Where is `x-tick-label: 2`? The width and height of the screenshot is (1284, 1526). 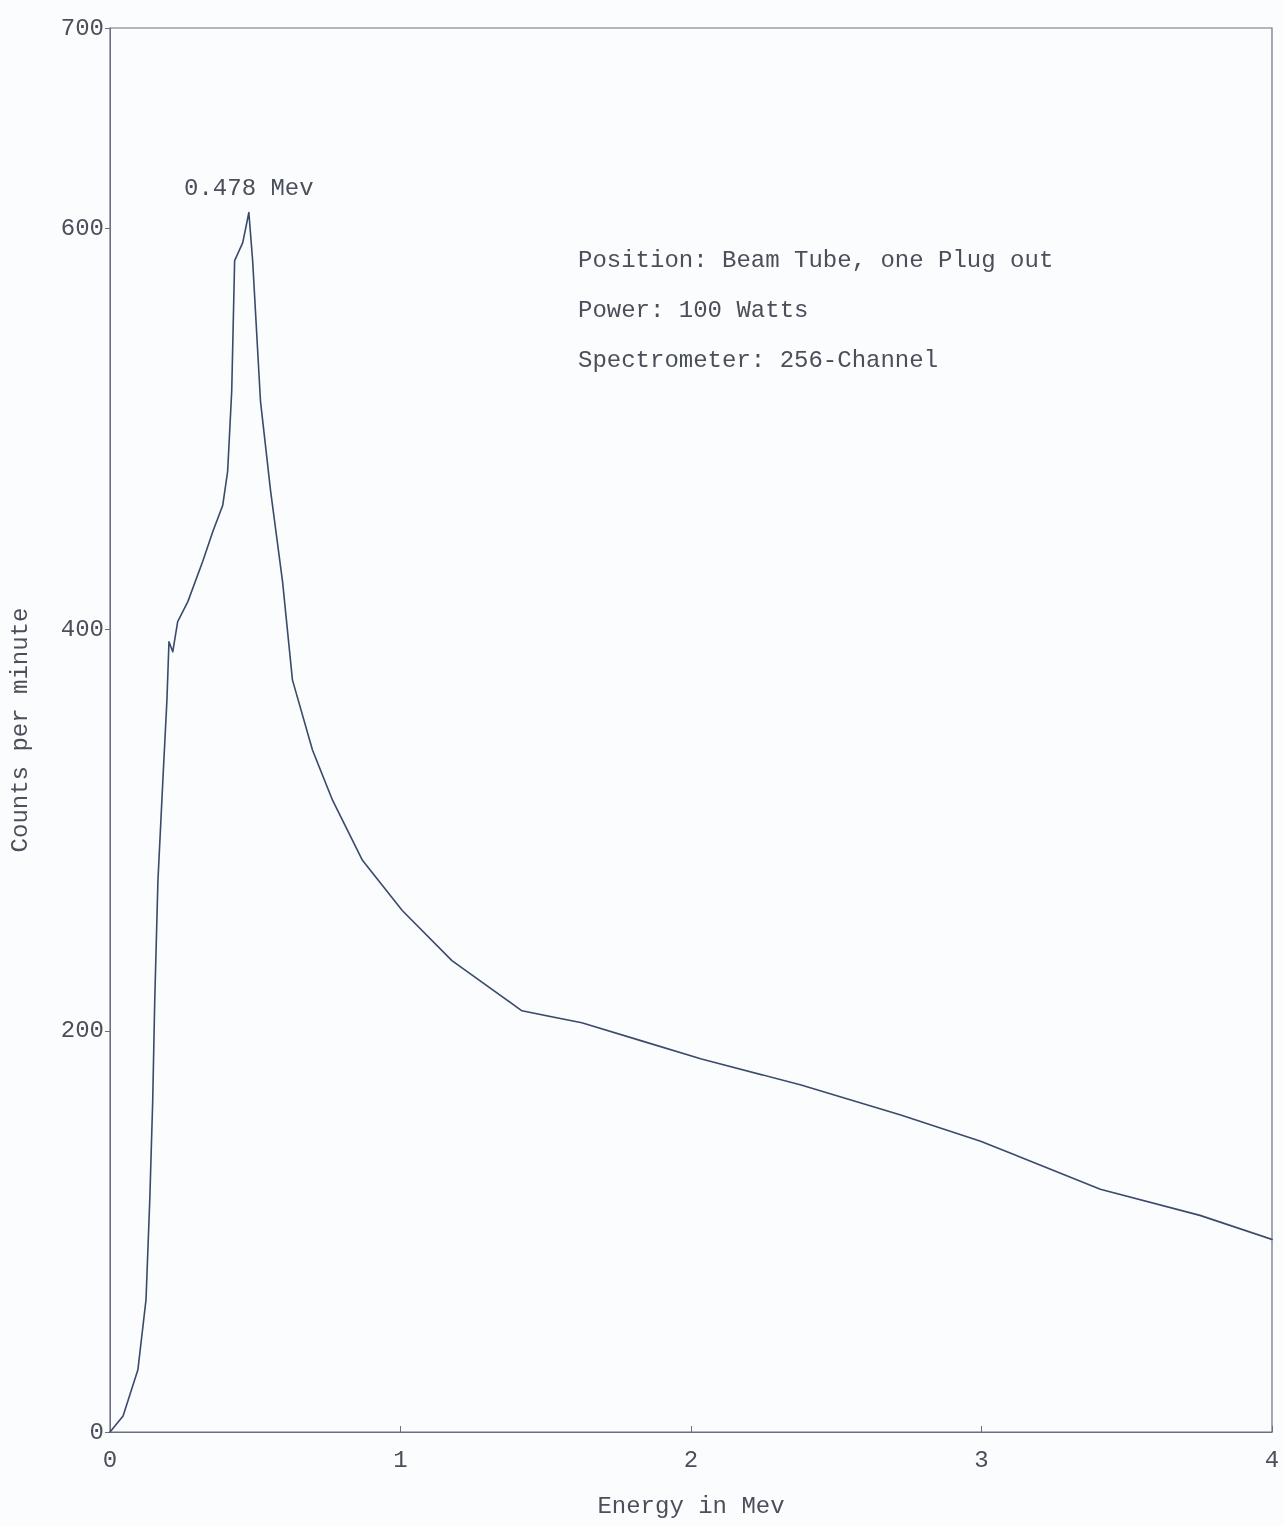 x-tick-label: 2 is located at coordinates (691, 1460).